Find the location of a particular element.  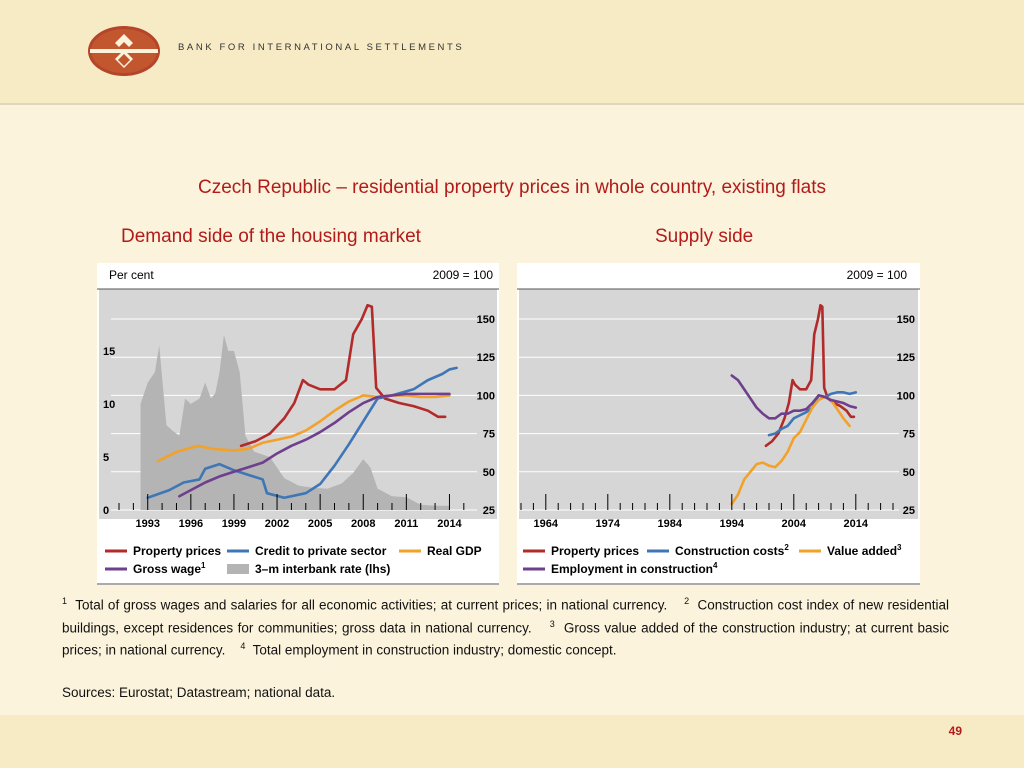

org-name: BANK FOR INTERNATIONAL SETTLEMENTS is located at coordinates (321, 47).